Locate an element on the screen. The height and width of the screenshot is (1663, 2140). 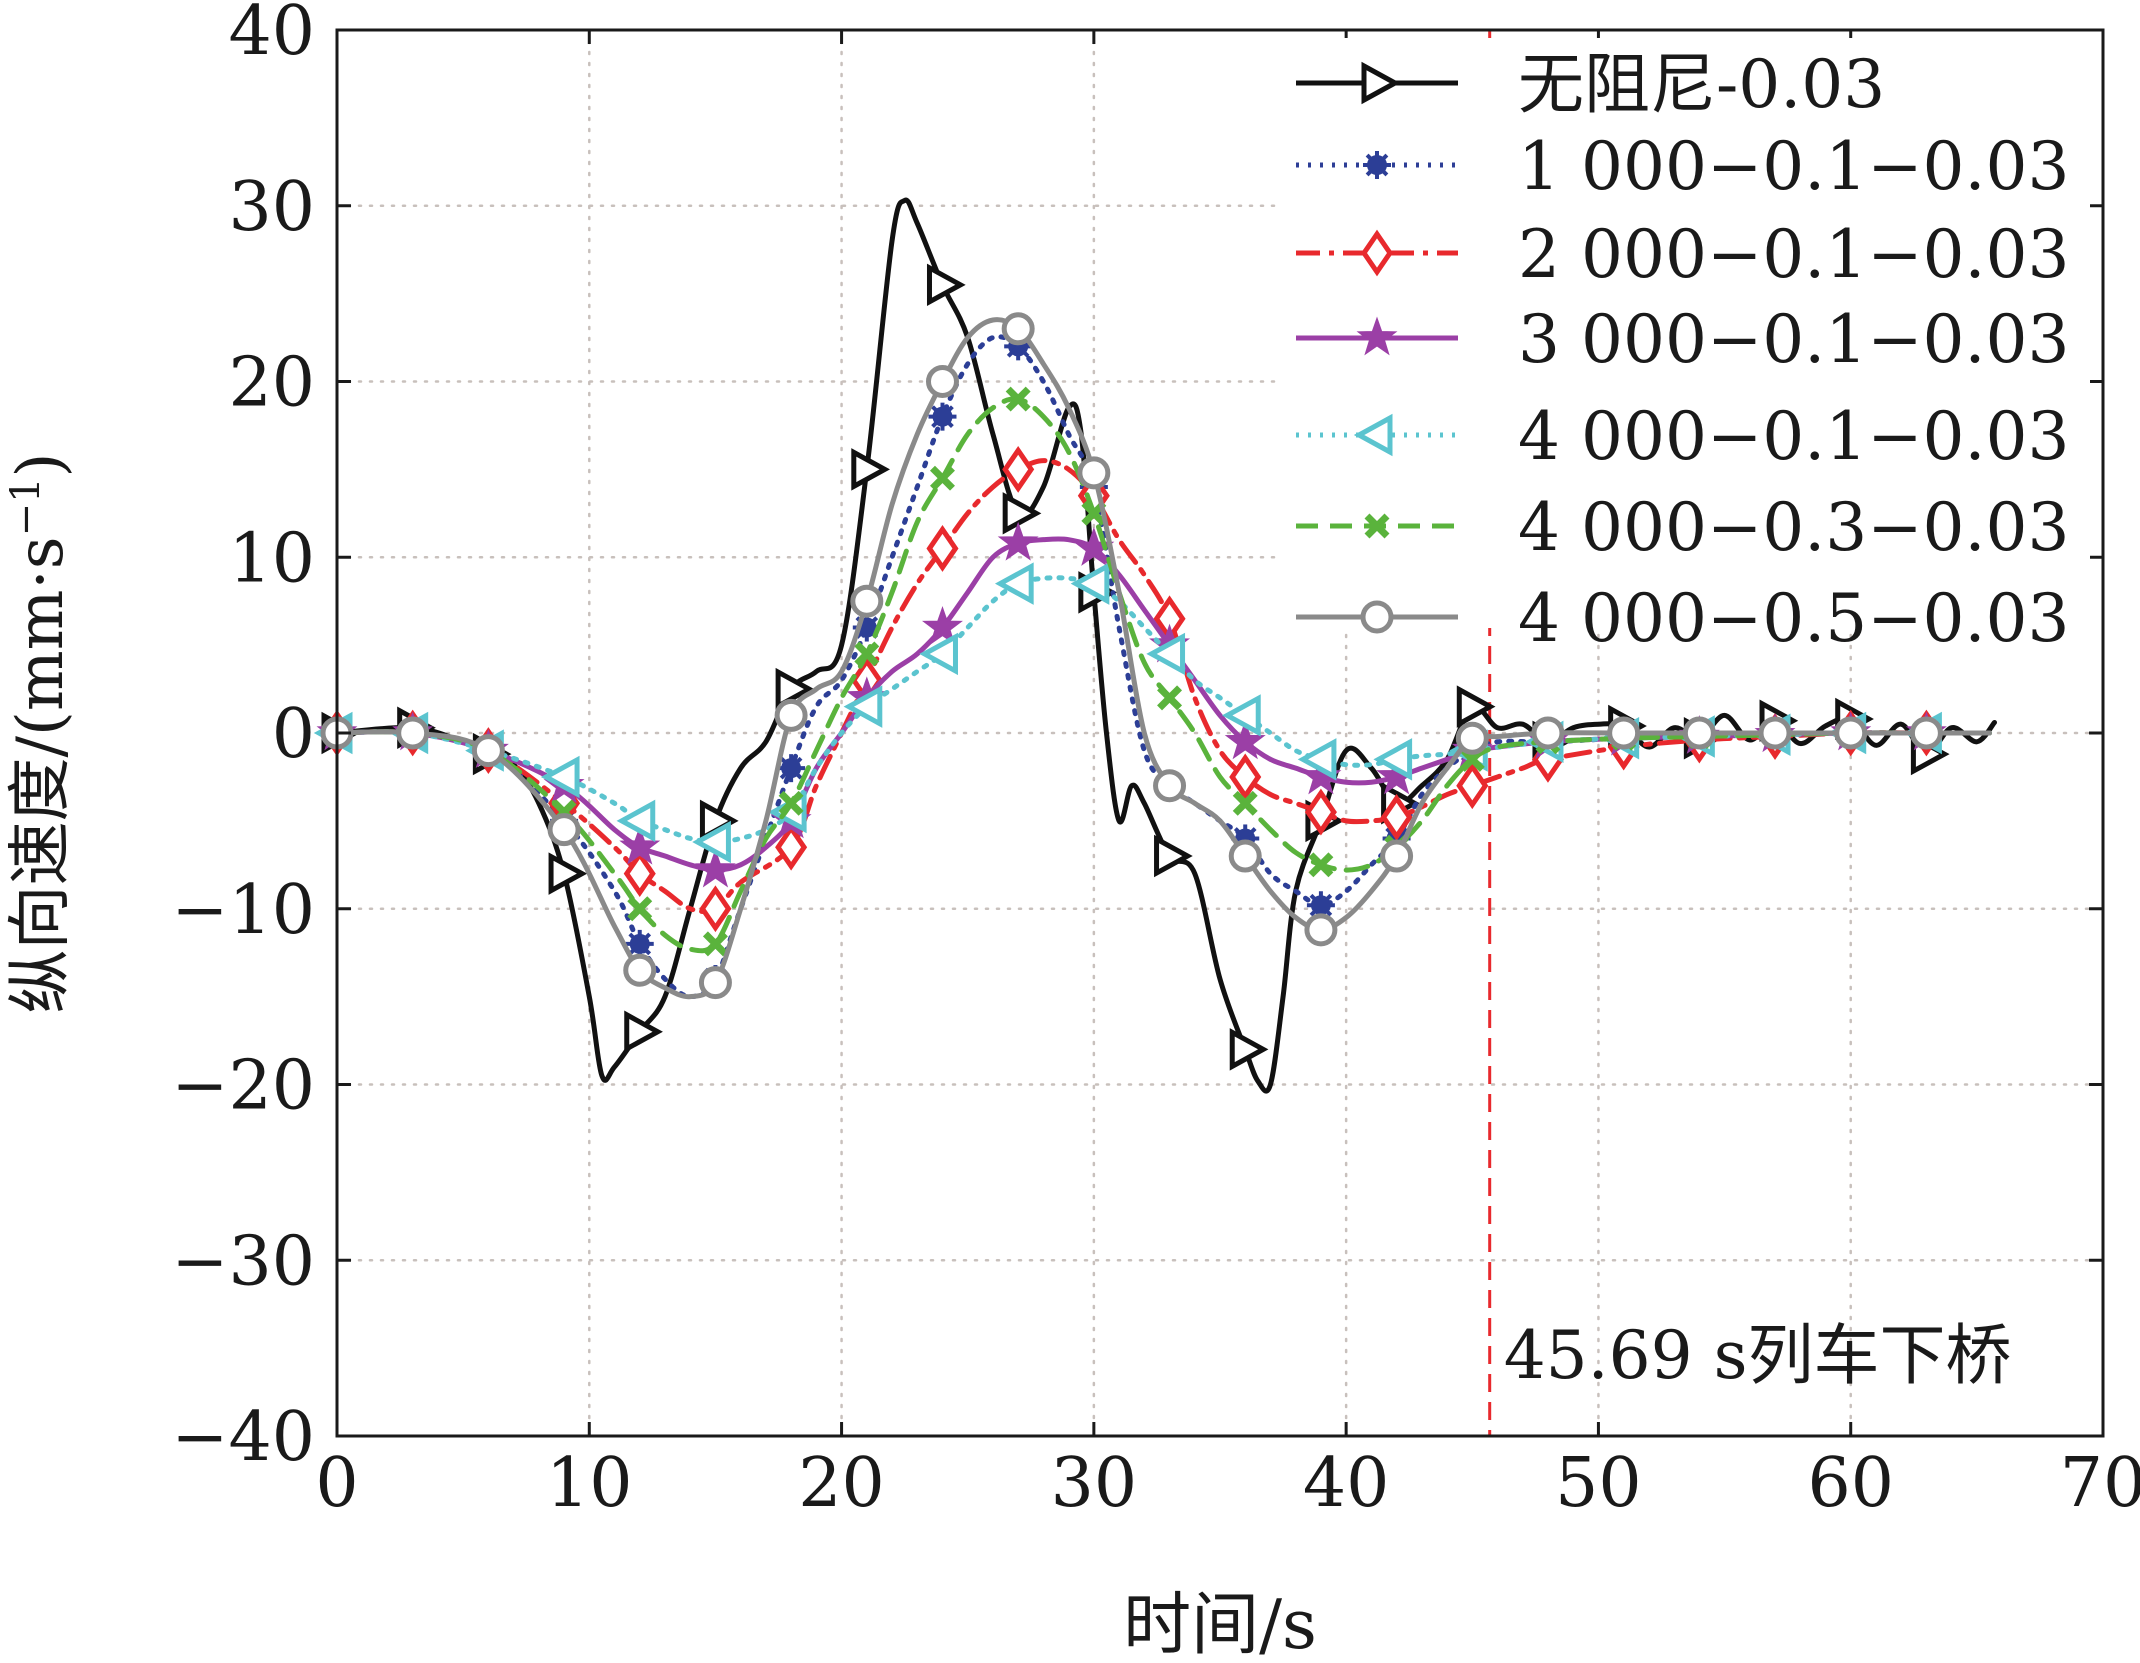
x-tick-label: 20 is located at coordinates (841, 1483).